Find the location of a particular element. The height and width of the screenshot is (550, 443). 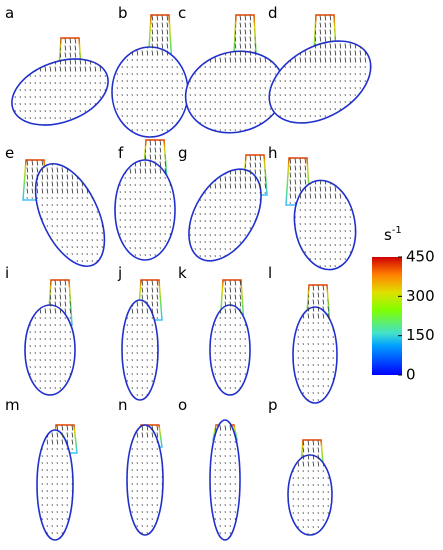

panel: f is located at coordinates (138, 200).